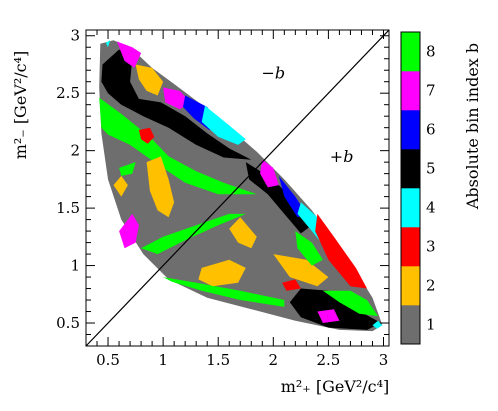 The height and width of the screenshot is (411, 498). I want to click on x-tick-label: 1, so click(163, 360).